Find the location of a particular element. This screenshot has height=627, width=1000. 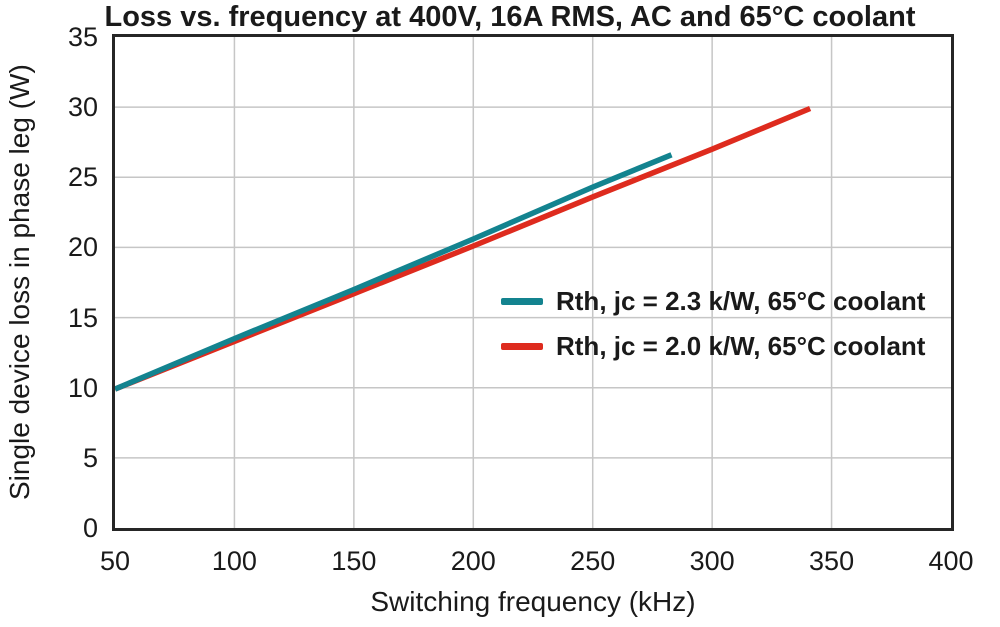

x-tick-label: 200 is located at coordinates (473, 561).